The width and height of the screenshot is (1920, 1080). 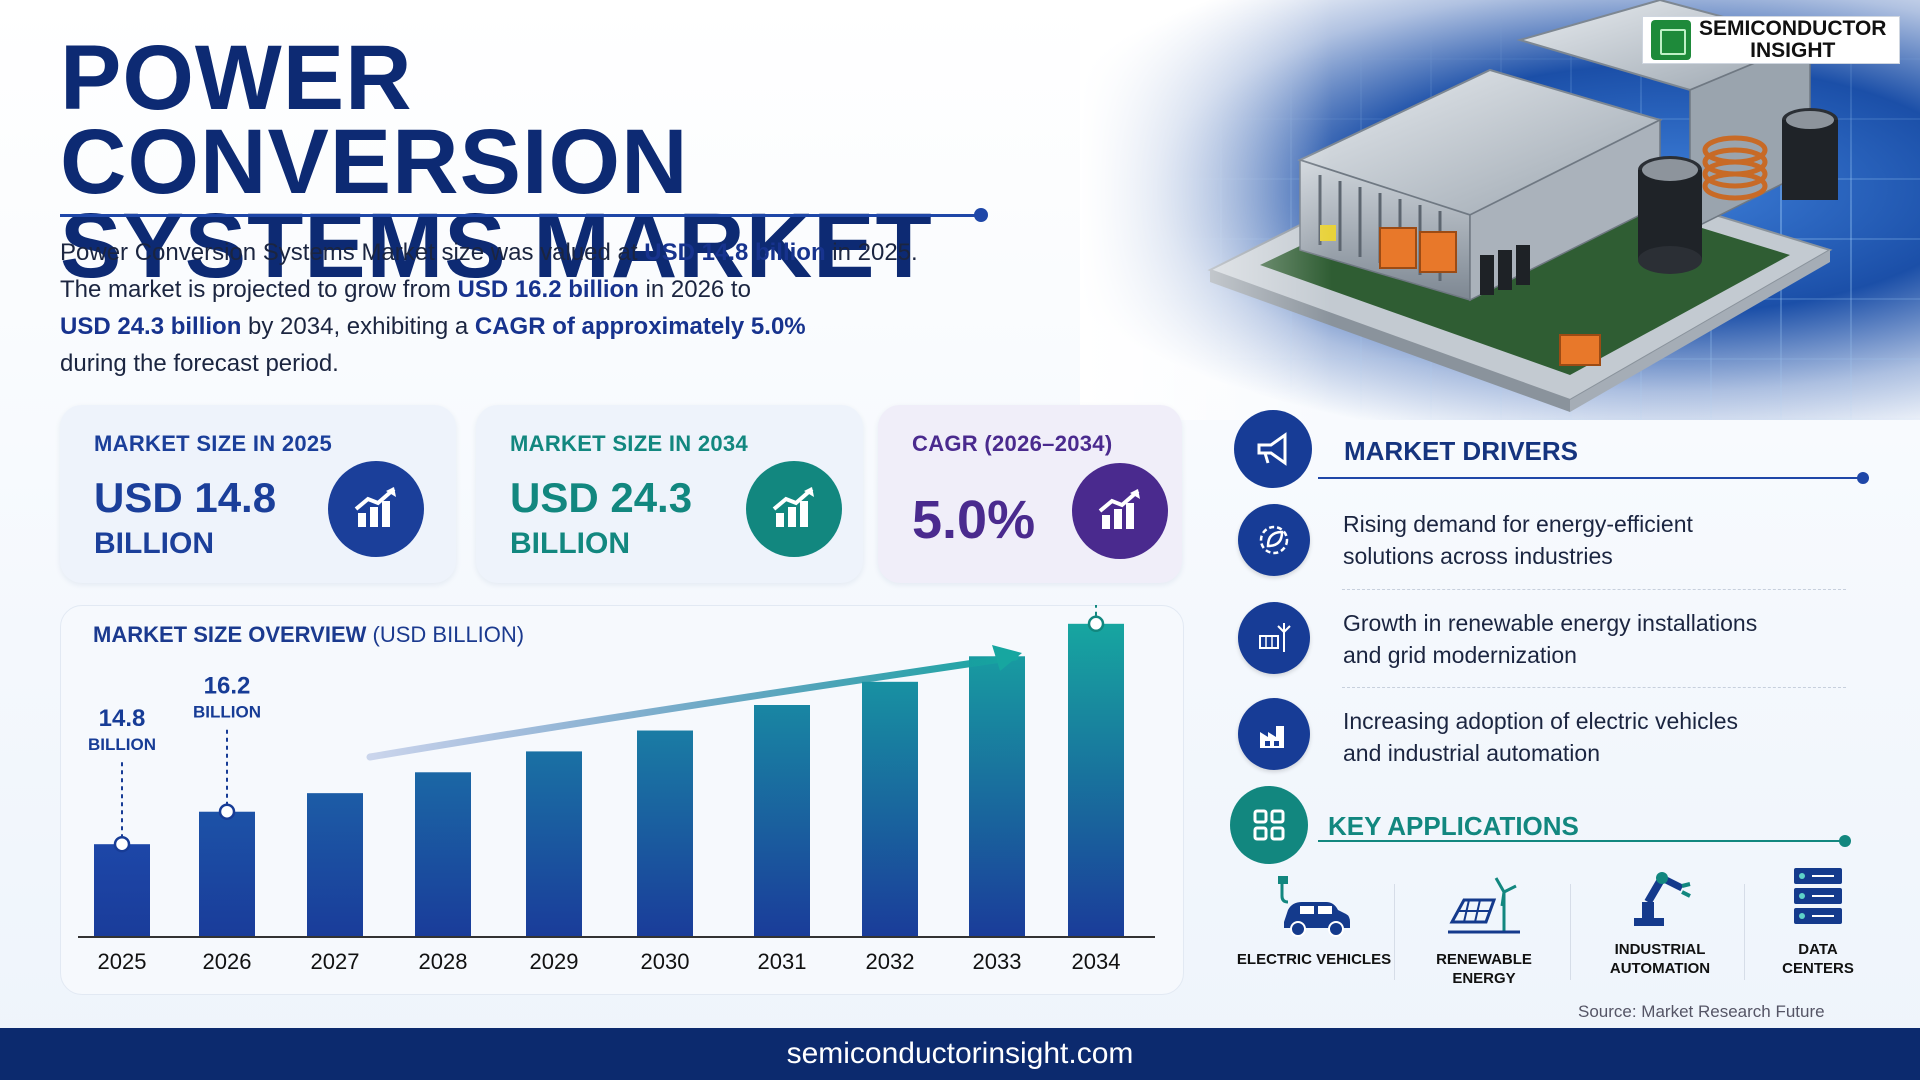 I want to click on driver-line: solutions across industries, so click(x=1478, y=556).